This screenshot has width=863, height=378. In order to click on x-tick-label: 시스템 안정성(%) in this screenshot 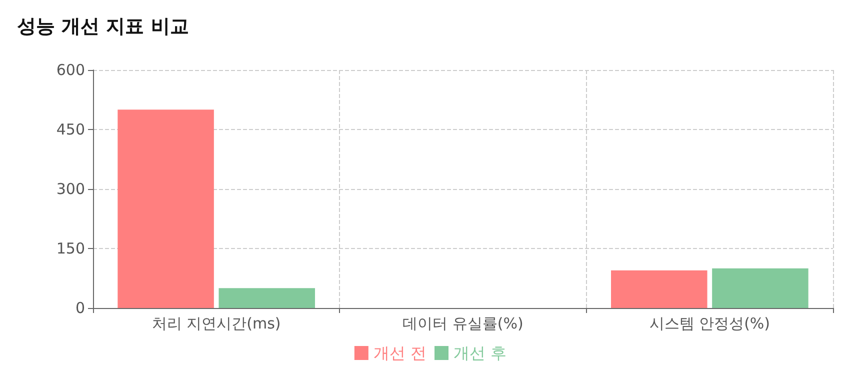, I will do `click(709, 323)`.